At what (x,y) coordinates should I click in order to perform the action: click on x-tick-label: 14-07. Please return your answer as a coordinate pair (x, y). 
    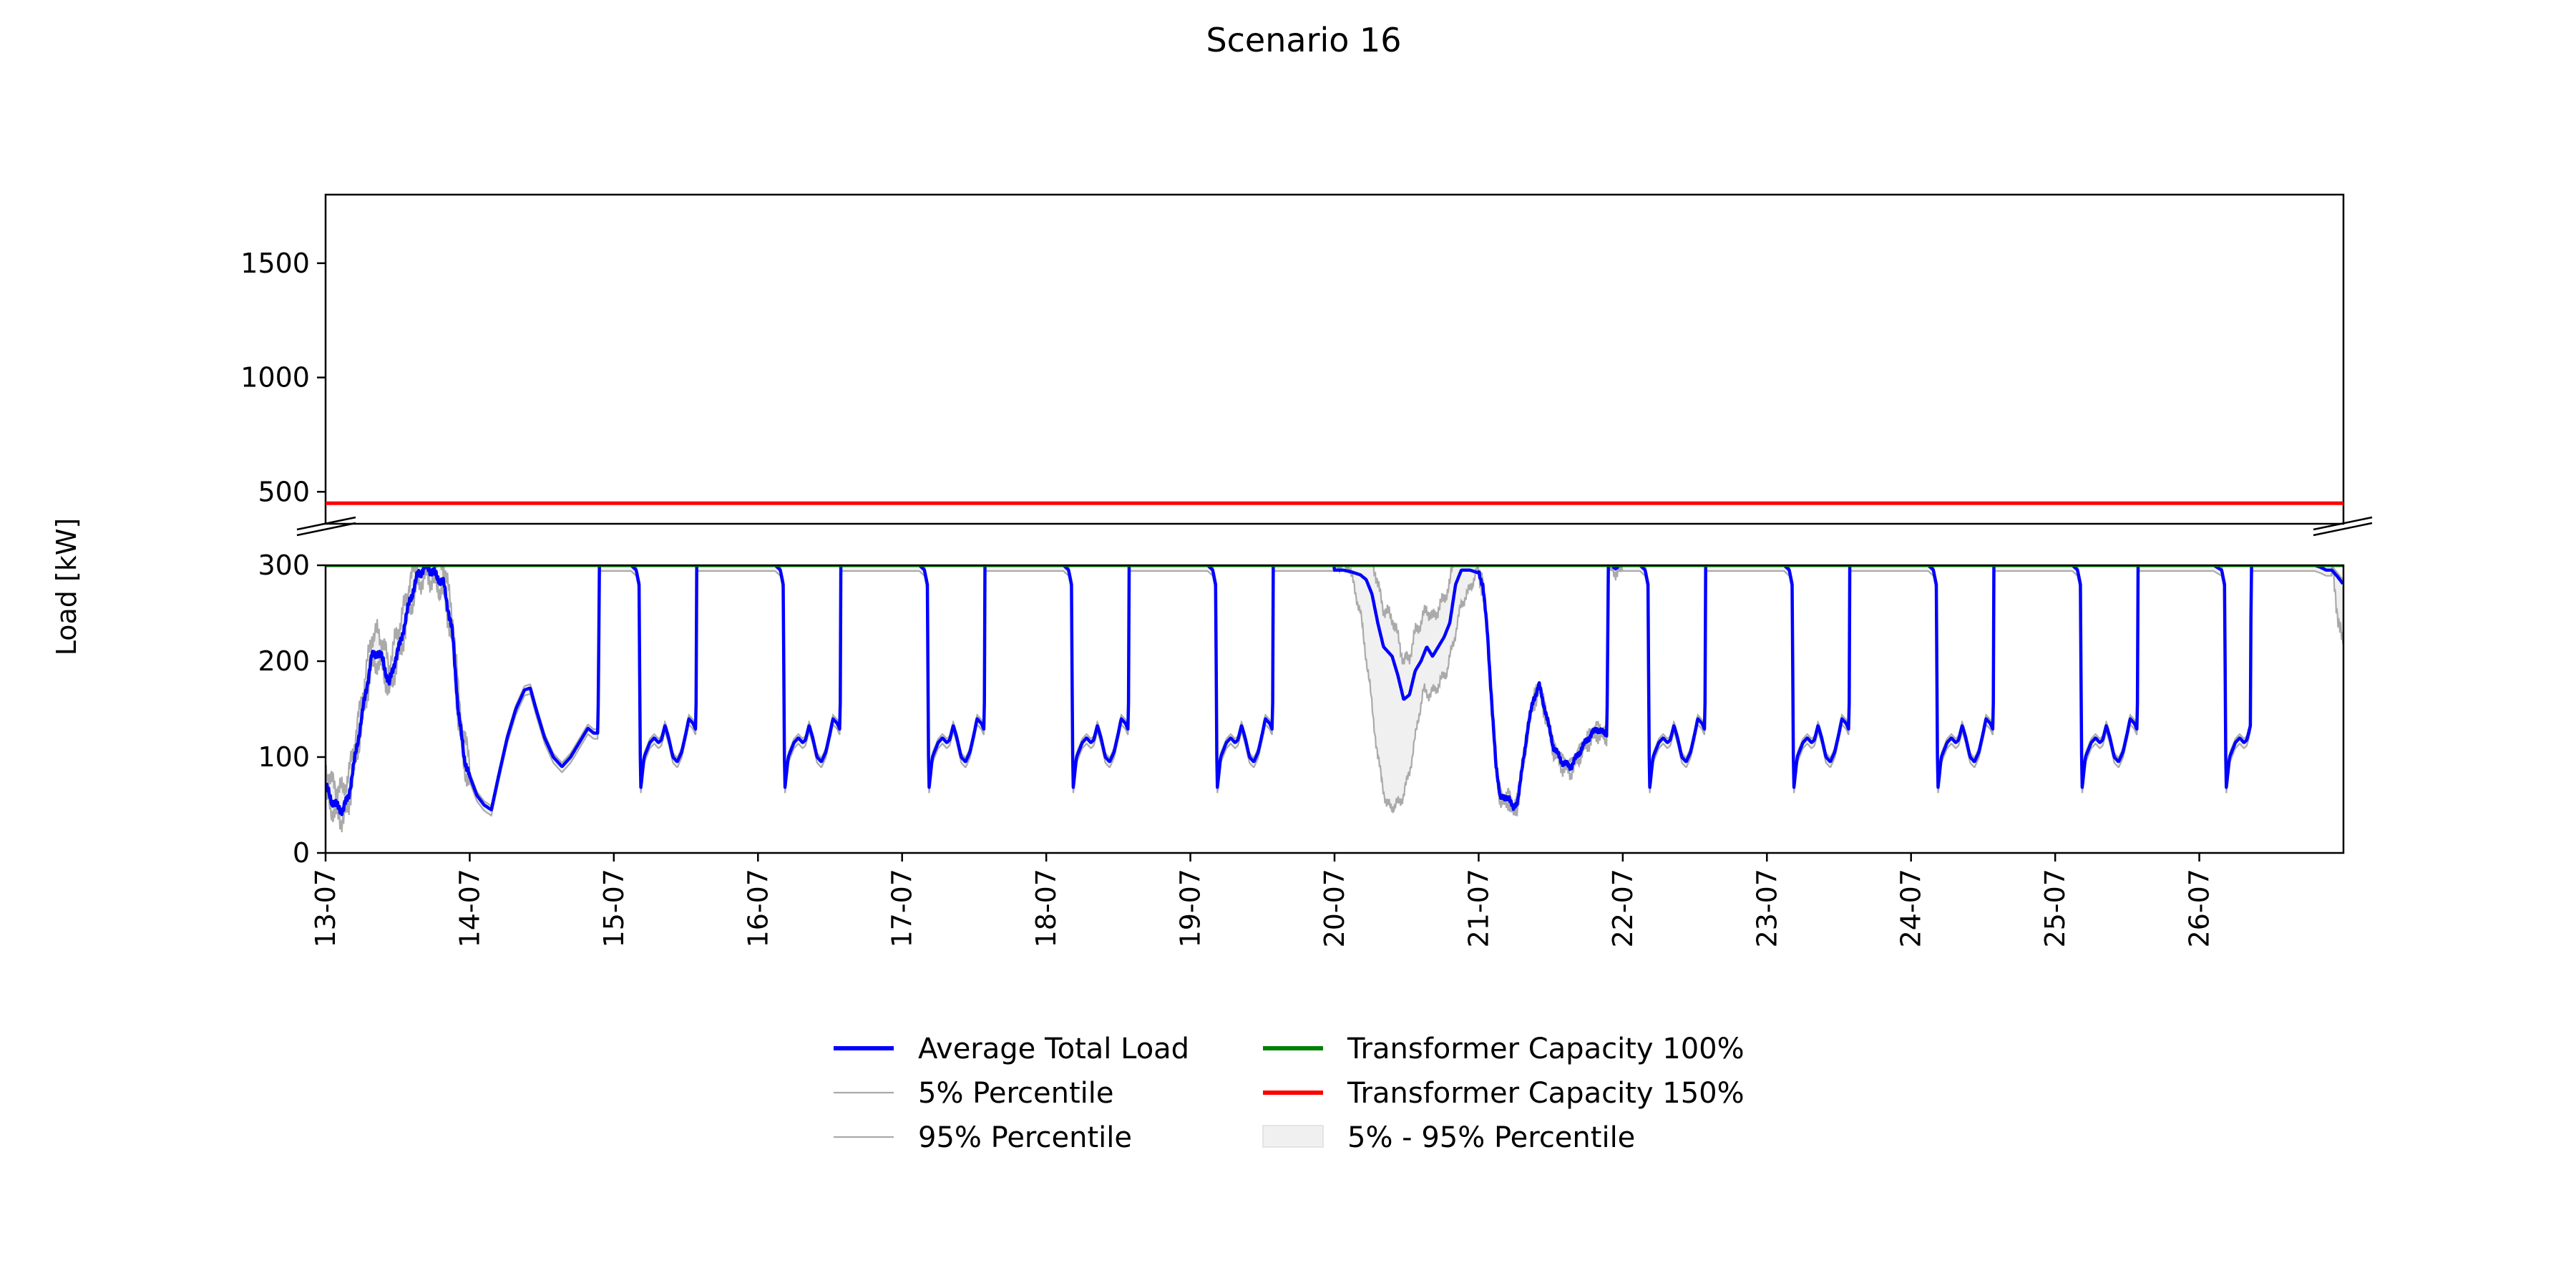
    Looking at the image, I should click on (469, 908).